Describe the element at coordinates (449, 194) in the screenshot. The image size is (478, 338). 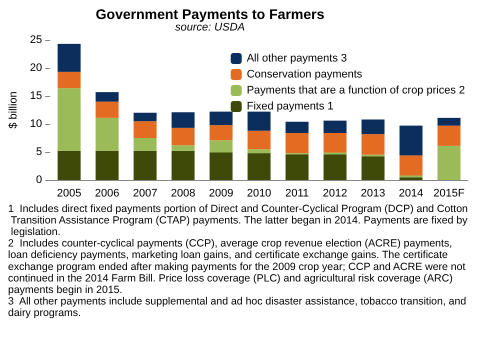
I see `x-tick-label: 2015F` at that location.